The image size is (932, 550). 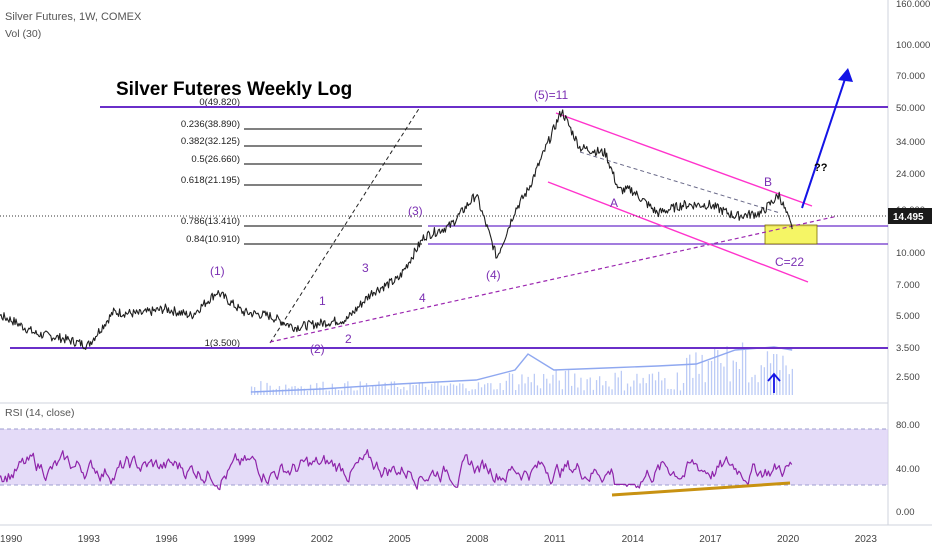 What do you see at coordinates (825, 139) in the screenshot?
I see `projection-arrow` at bounding box center [825, 139].